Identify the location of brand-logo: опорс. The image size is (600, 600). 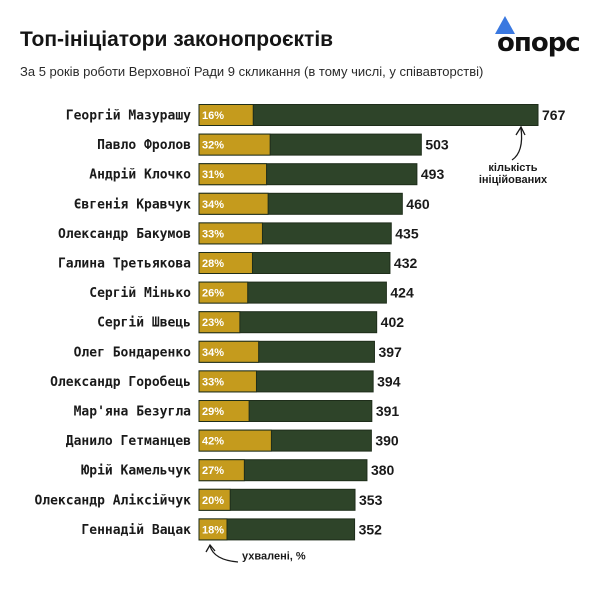
(539, 37).